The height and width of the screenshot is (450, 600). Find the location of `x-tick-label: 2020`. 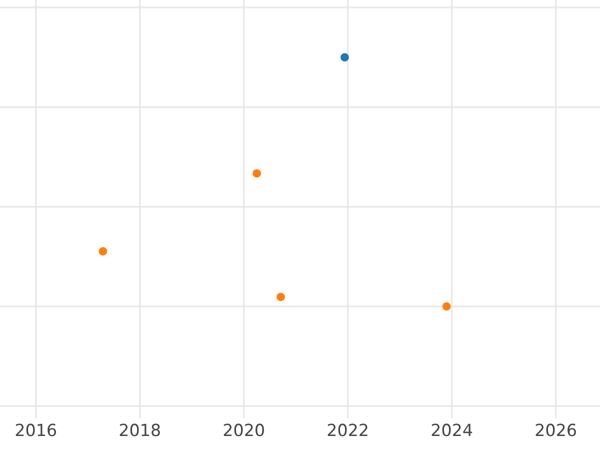

x-tick-label: 2020 is located at coordinates (244, 430).